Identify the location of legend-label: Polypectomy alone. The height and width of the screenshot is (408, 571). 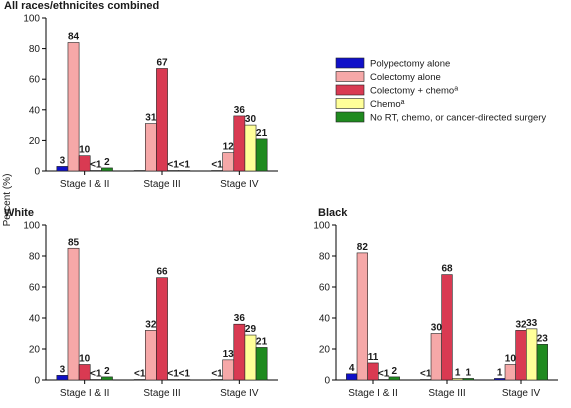
(410, 64).